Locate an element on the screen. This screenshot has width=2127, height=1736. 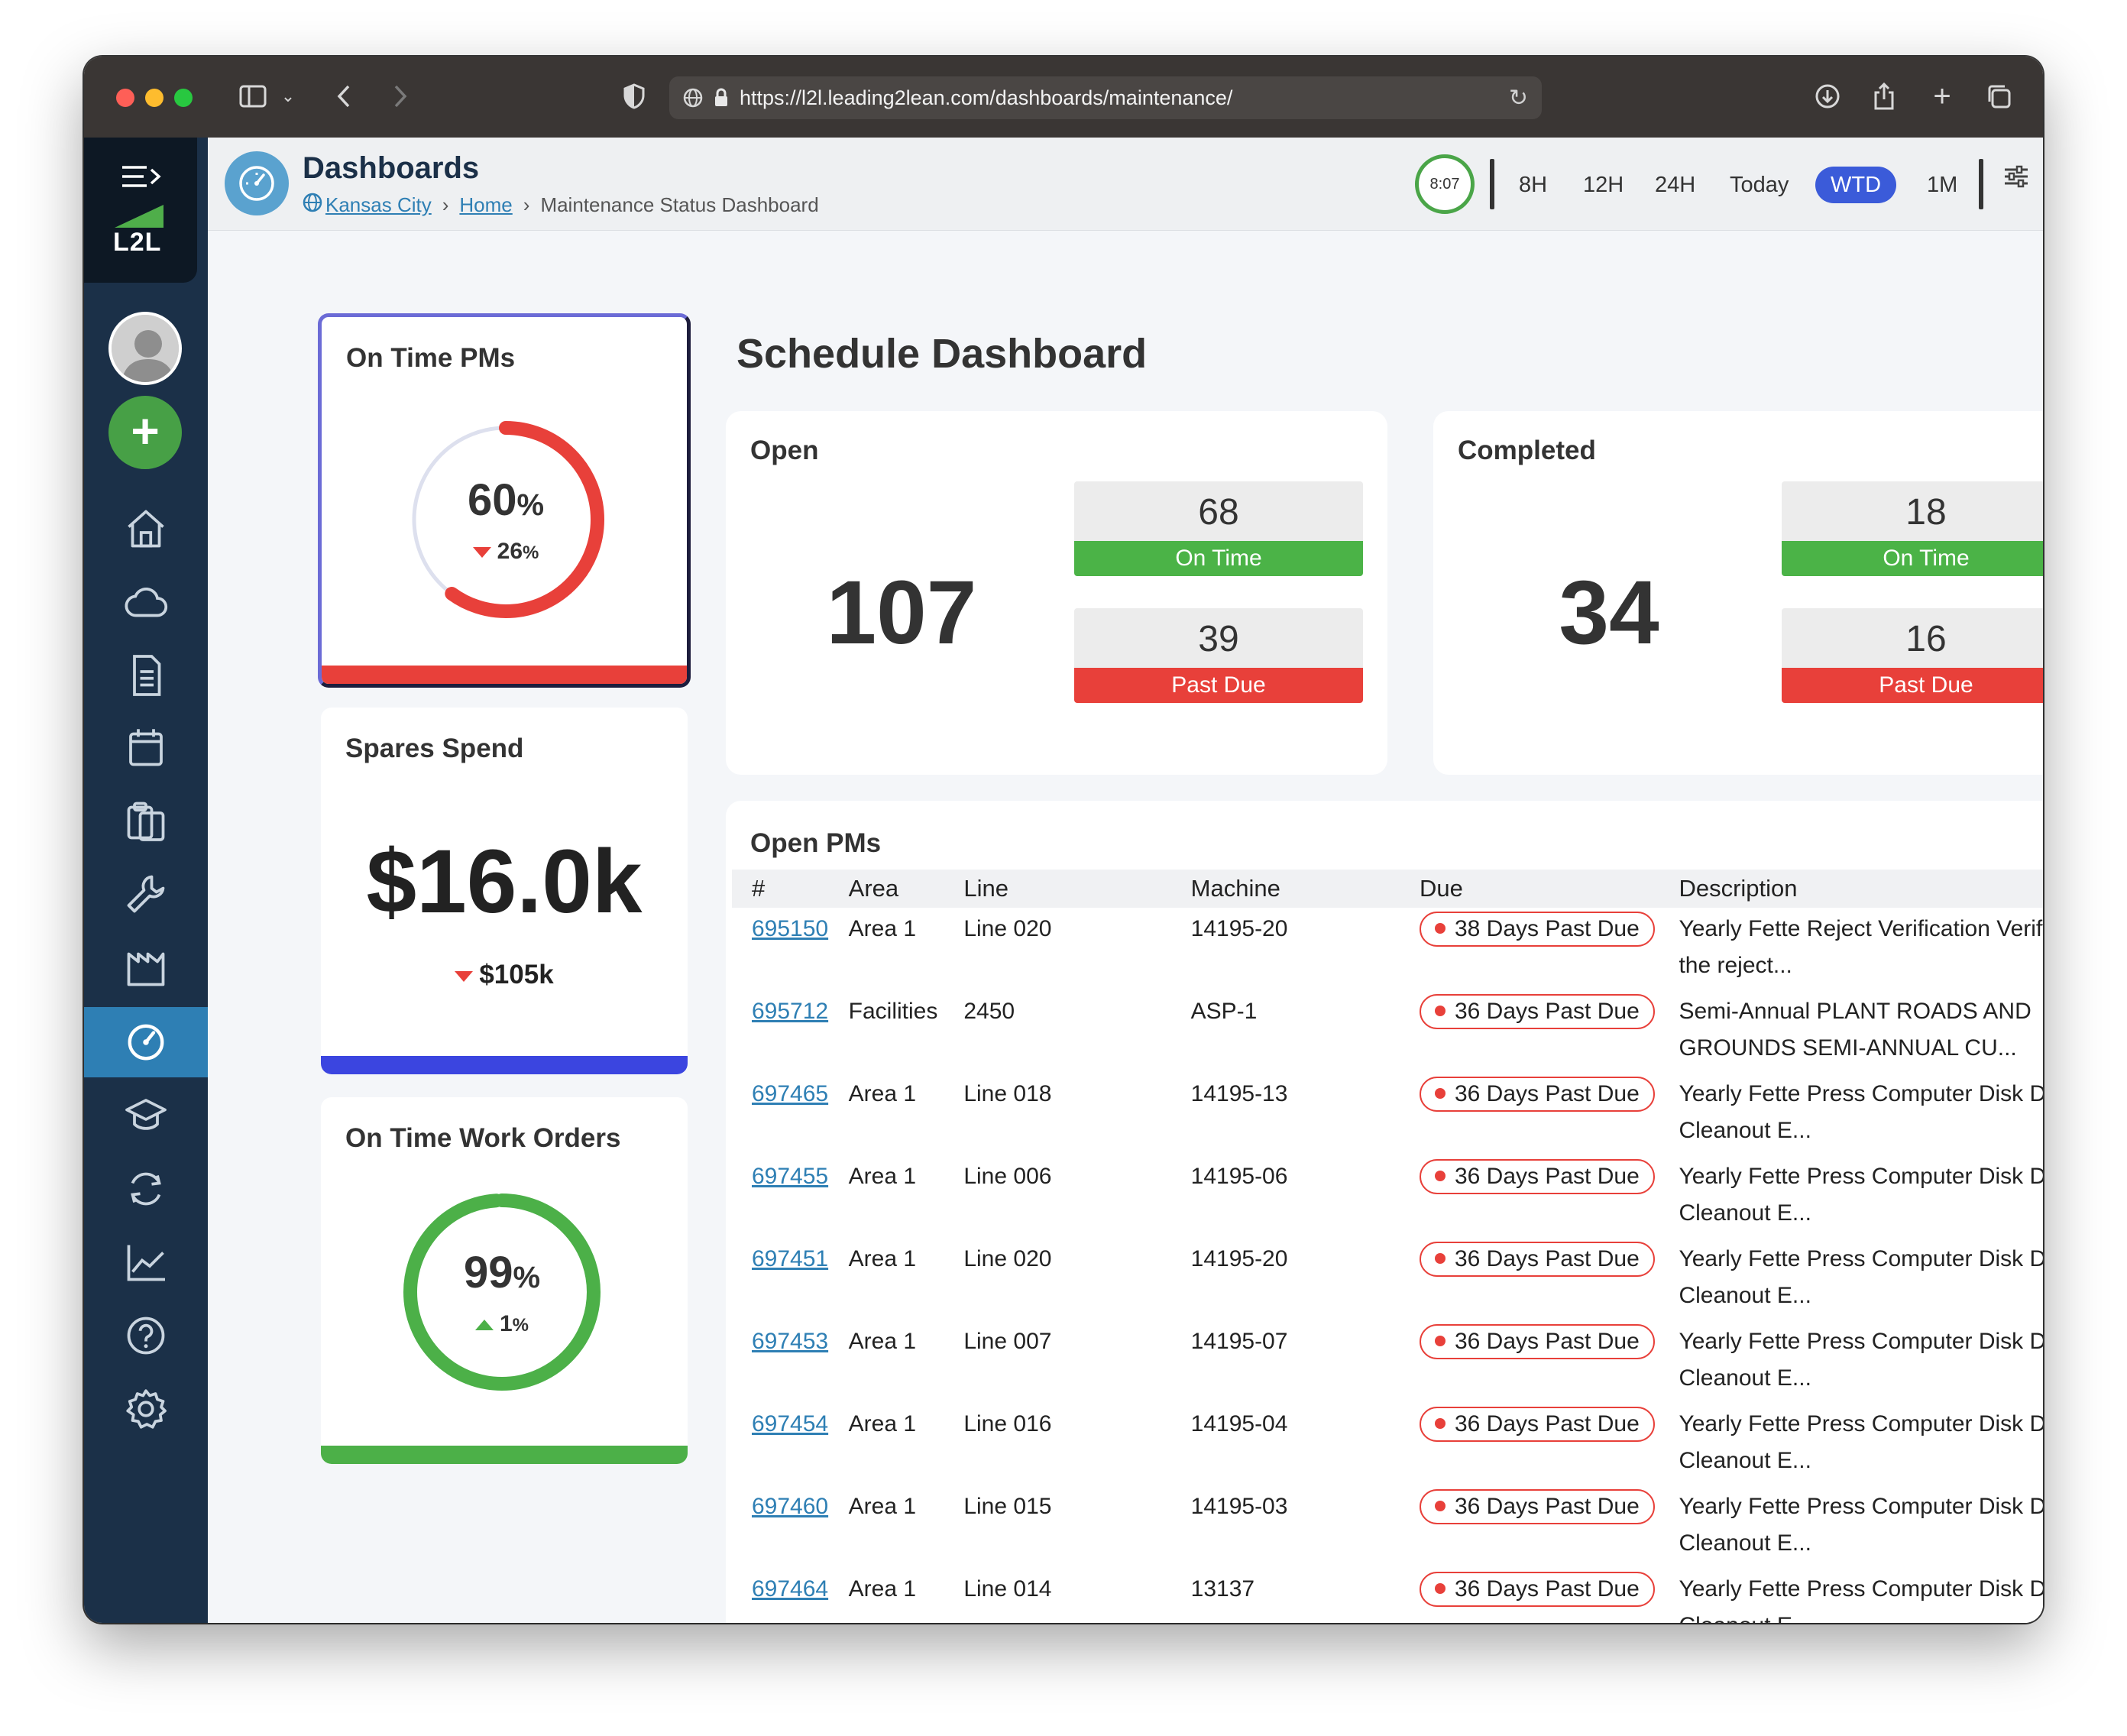
reload-icon: ↻ is located at coordinates (1518, 98).